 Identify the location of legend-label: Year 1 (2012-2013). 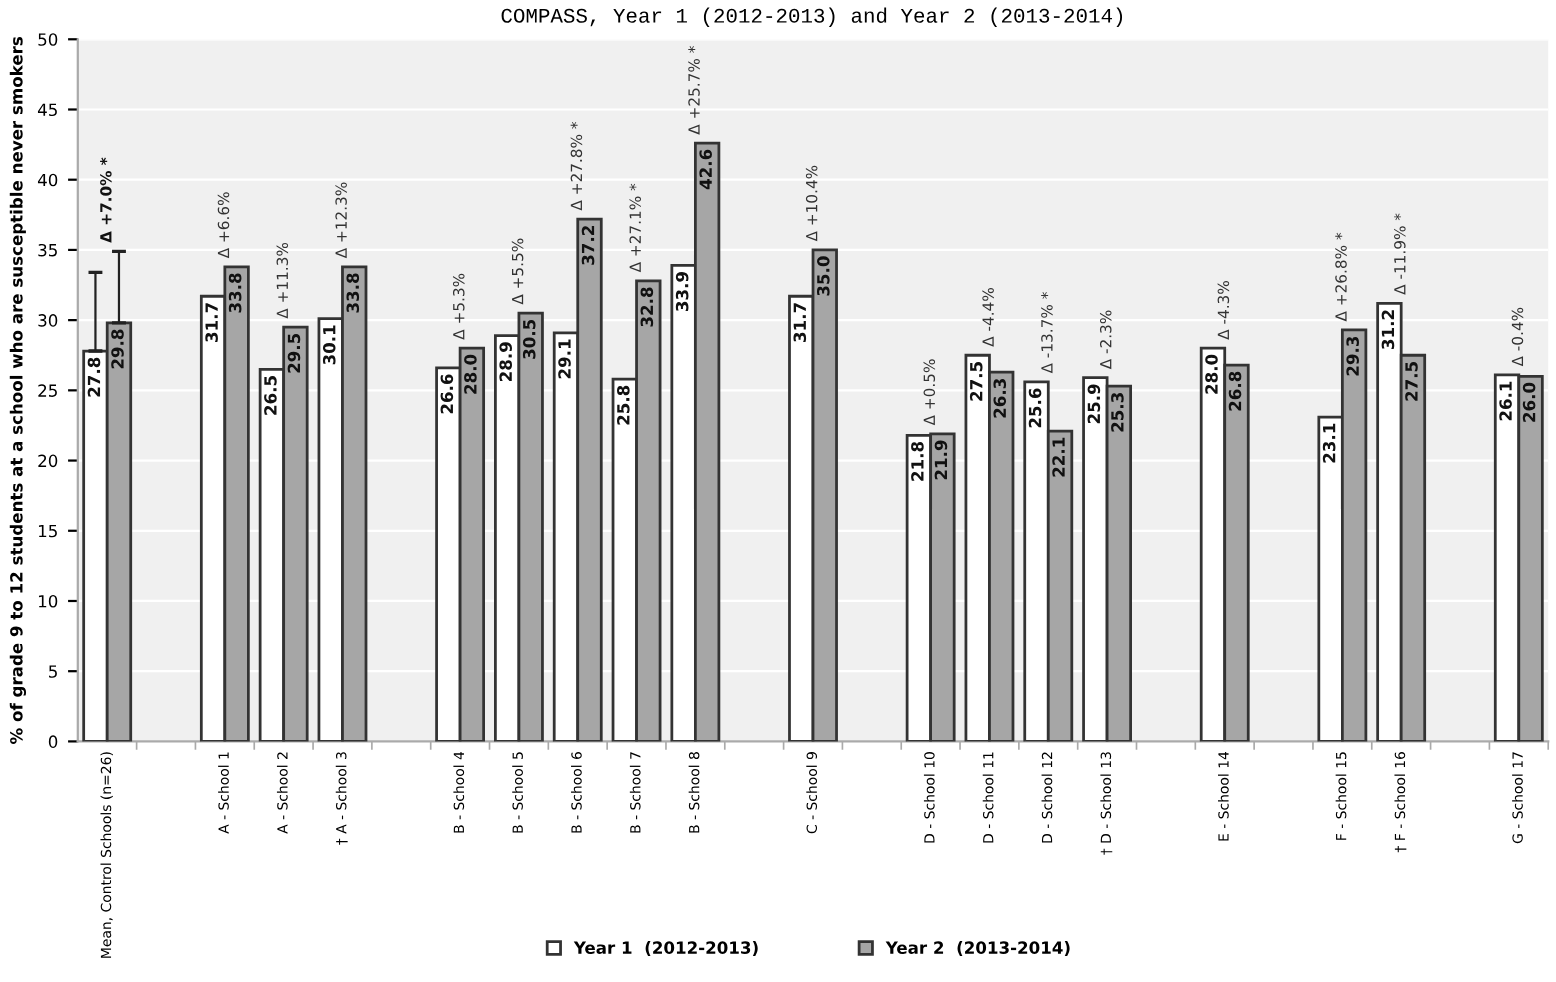
(665, 948).